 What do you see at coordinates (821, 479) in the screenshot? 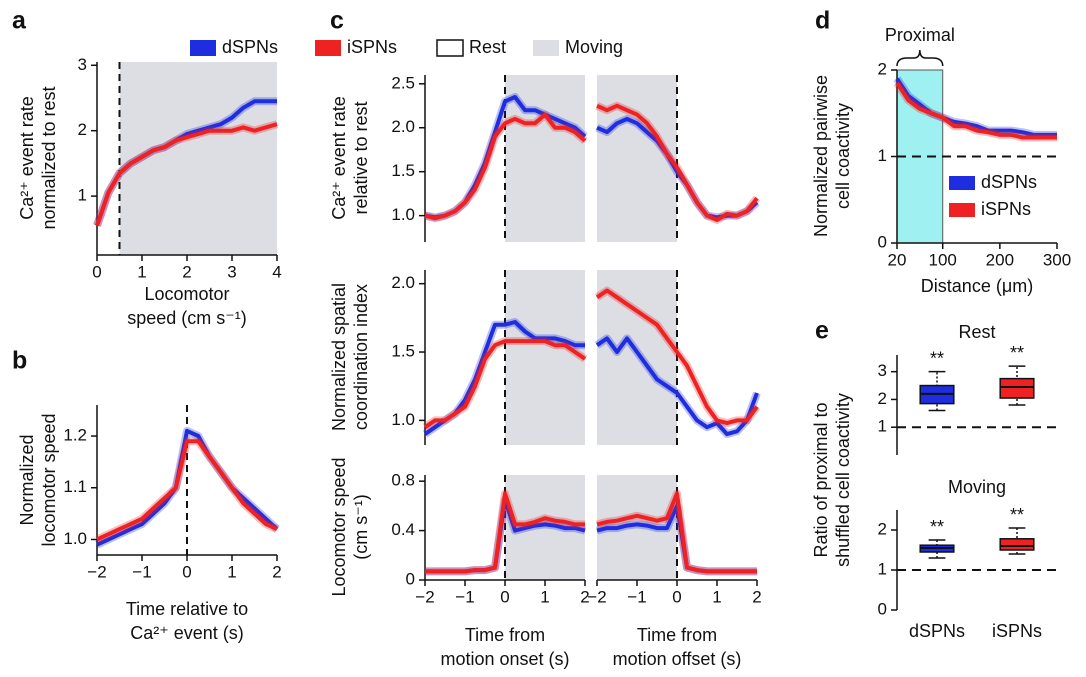
I see `y-axis-label: Ratio of proximal to` at bounding box center [821, 479].